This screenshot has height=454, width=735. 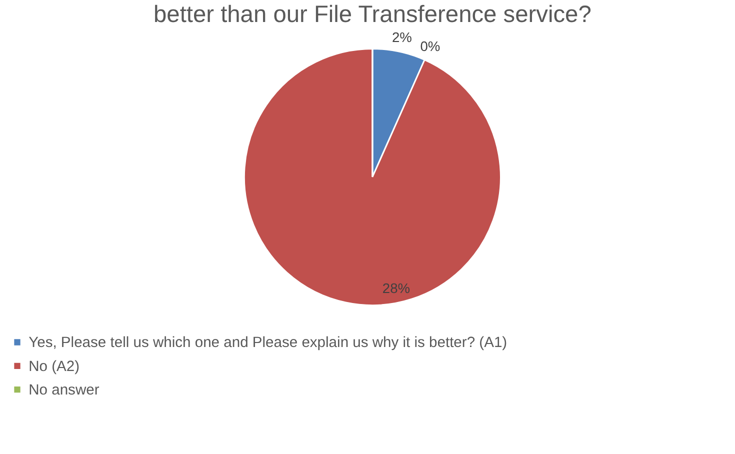 What do you see at coordinates (373, 15) in the screenshot?
I see `chart-title: better than our File Transference service?` at bounding box center [373, 15].